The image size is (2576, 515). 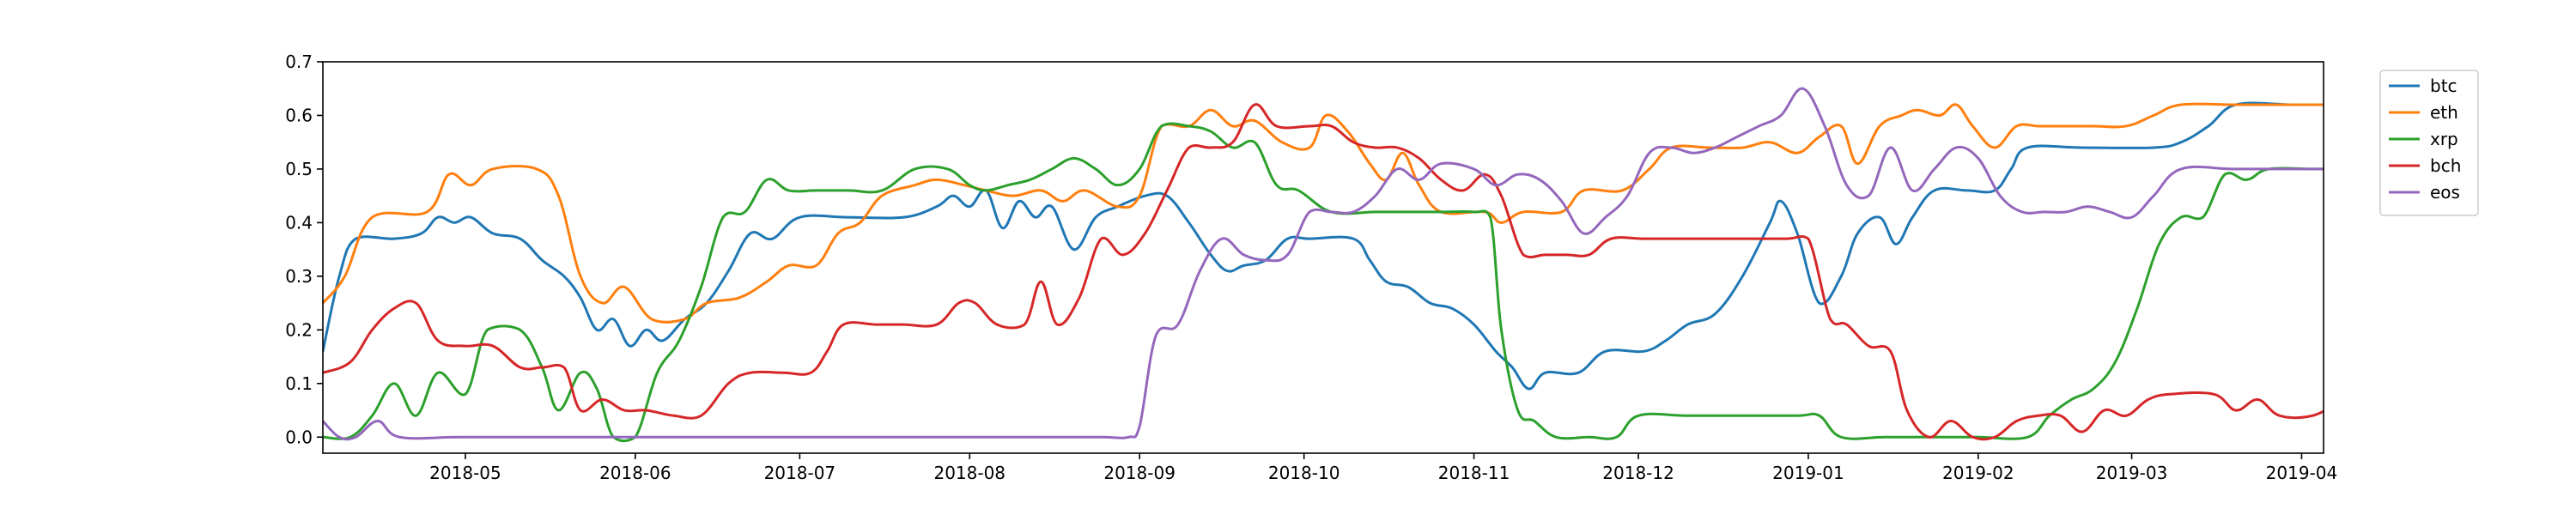 I want to click on y-tick-label: 0.3, so click(x=299, y=276).